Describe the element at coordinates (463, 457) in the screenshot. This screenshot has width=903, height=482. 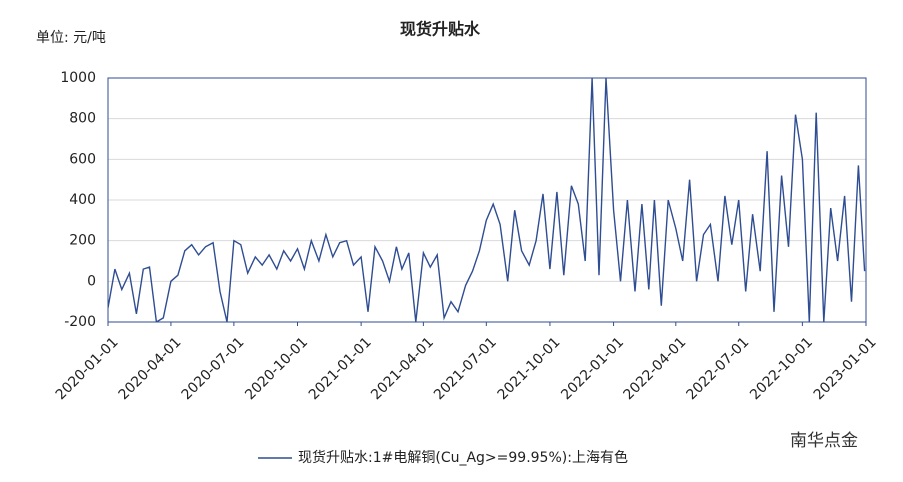
I see `legend-label: 现货升贴水:1#电解铜(Cu_Ag>=99.95%):上海有色` at that location.